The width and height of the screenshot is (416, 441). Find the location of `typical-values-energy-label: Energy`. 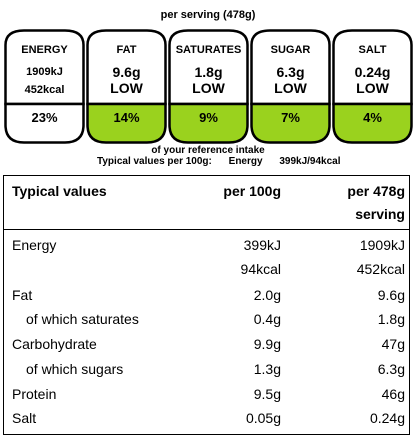

typical-values-energy-label: Energy is located at coordinates (245, 161).